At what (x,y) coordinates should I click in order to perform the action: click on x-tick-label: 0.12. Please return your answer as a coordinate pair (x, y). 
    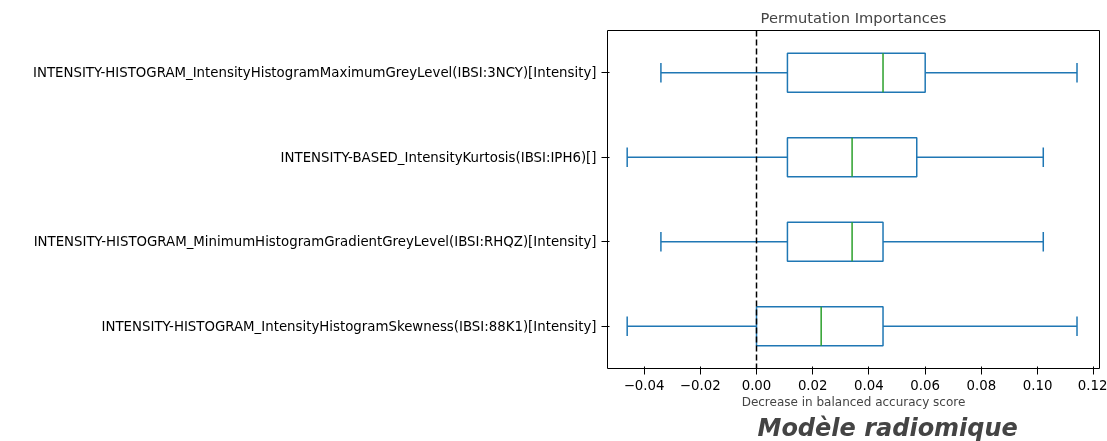
    Looking at the image, I should click on (1092, 385).